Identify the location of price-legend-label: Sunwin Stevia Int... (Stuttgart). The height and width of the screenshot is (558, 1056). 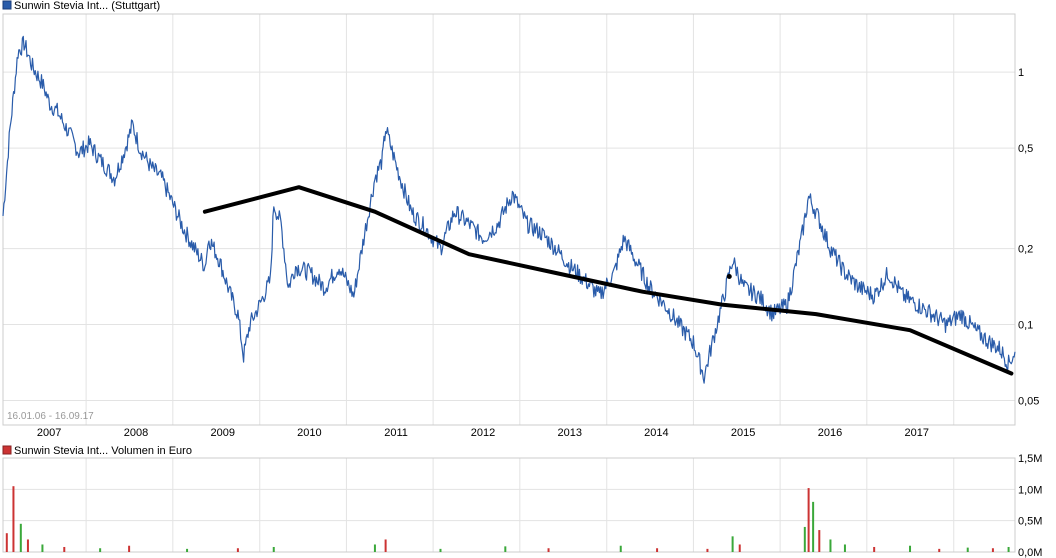
(87, 6).